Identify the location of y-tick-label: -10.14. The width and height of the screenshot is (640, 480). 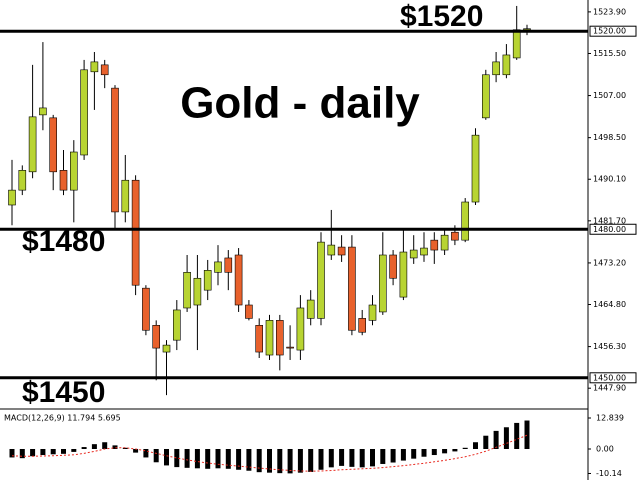
(609, 473).